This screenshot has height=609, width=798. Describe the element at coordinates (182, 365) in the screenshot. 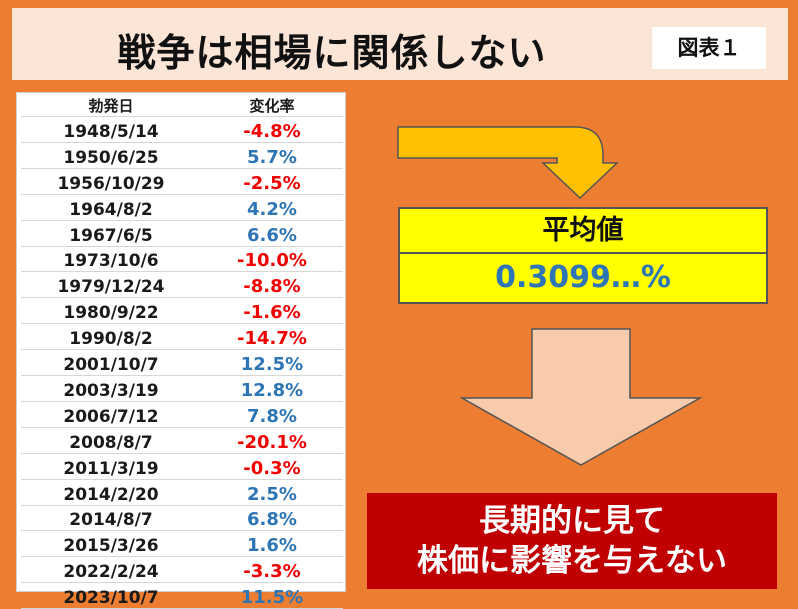

I see `table-row: 2001/10/7 12.5%` at that location.